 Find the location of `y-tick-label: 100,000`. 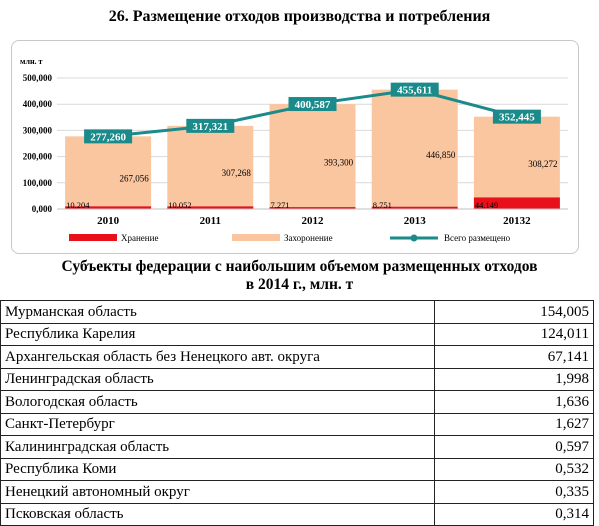

y-tick-label: 100,000 is located at coordinates (38, 183).